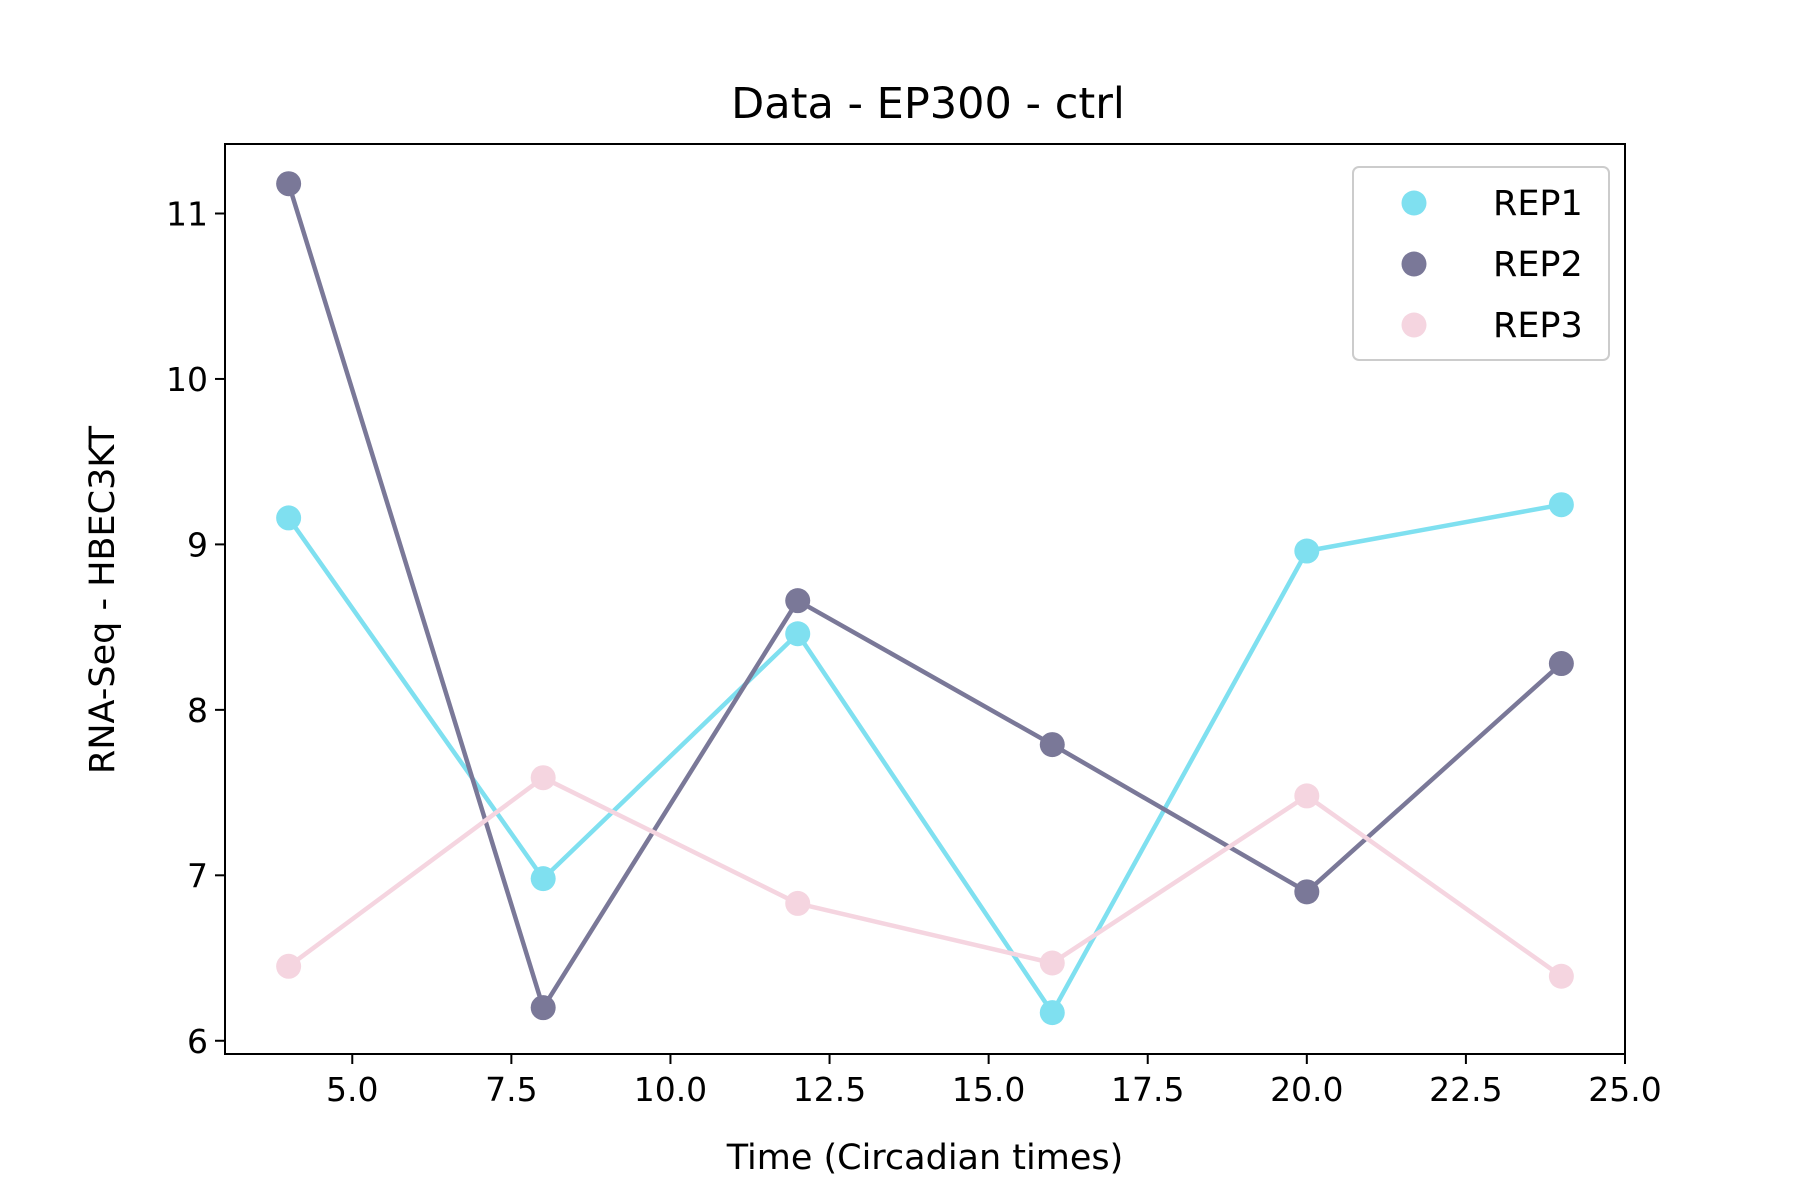  I want to click on y-tick-label: 9, so click(197, 544).